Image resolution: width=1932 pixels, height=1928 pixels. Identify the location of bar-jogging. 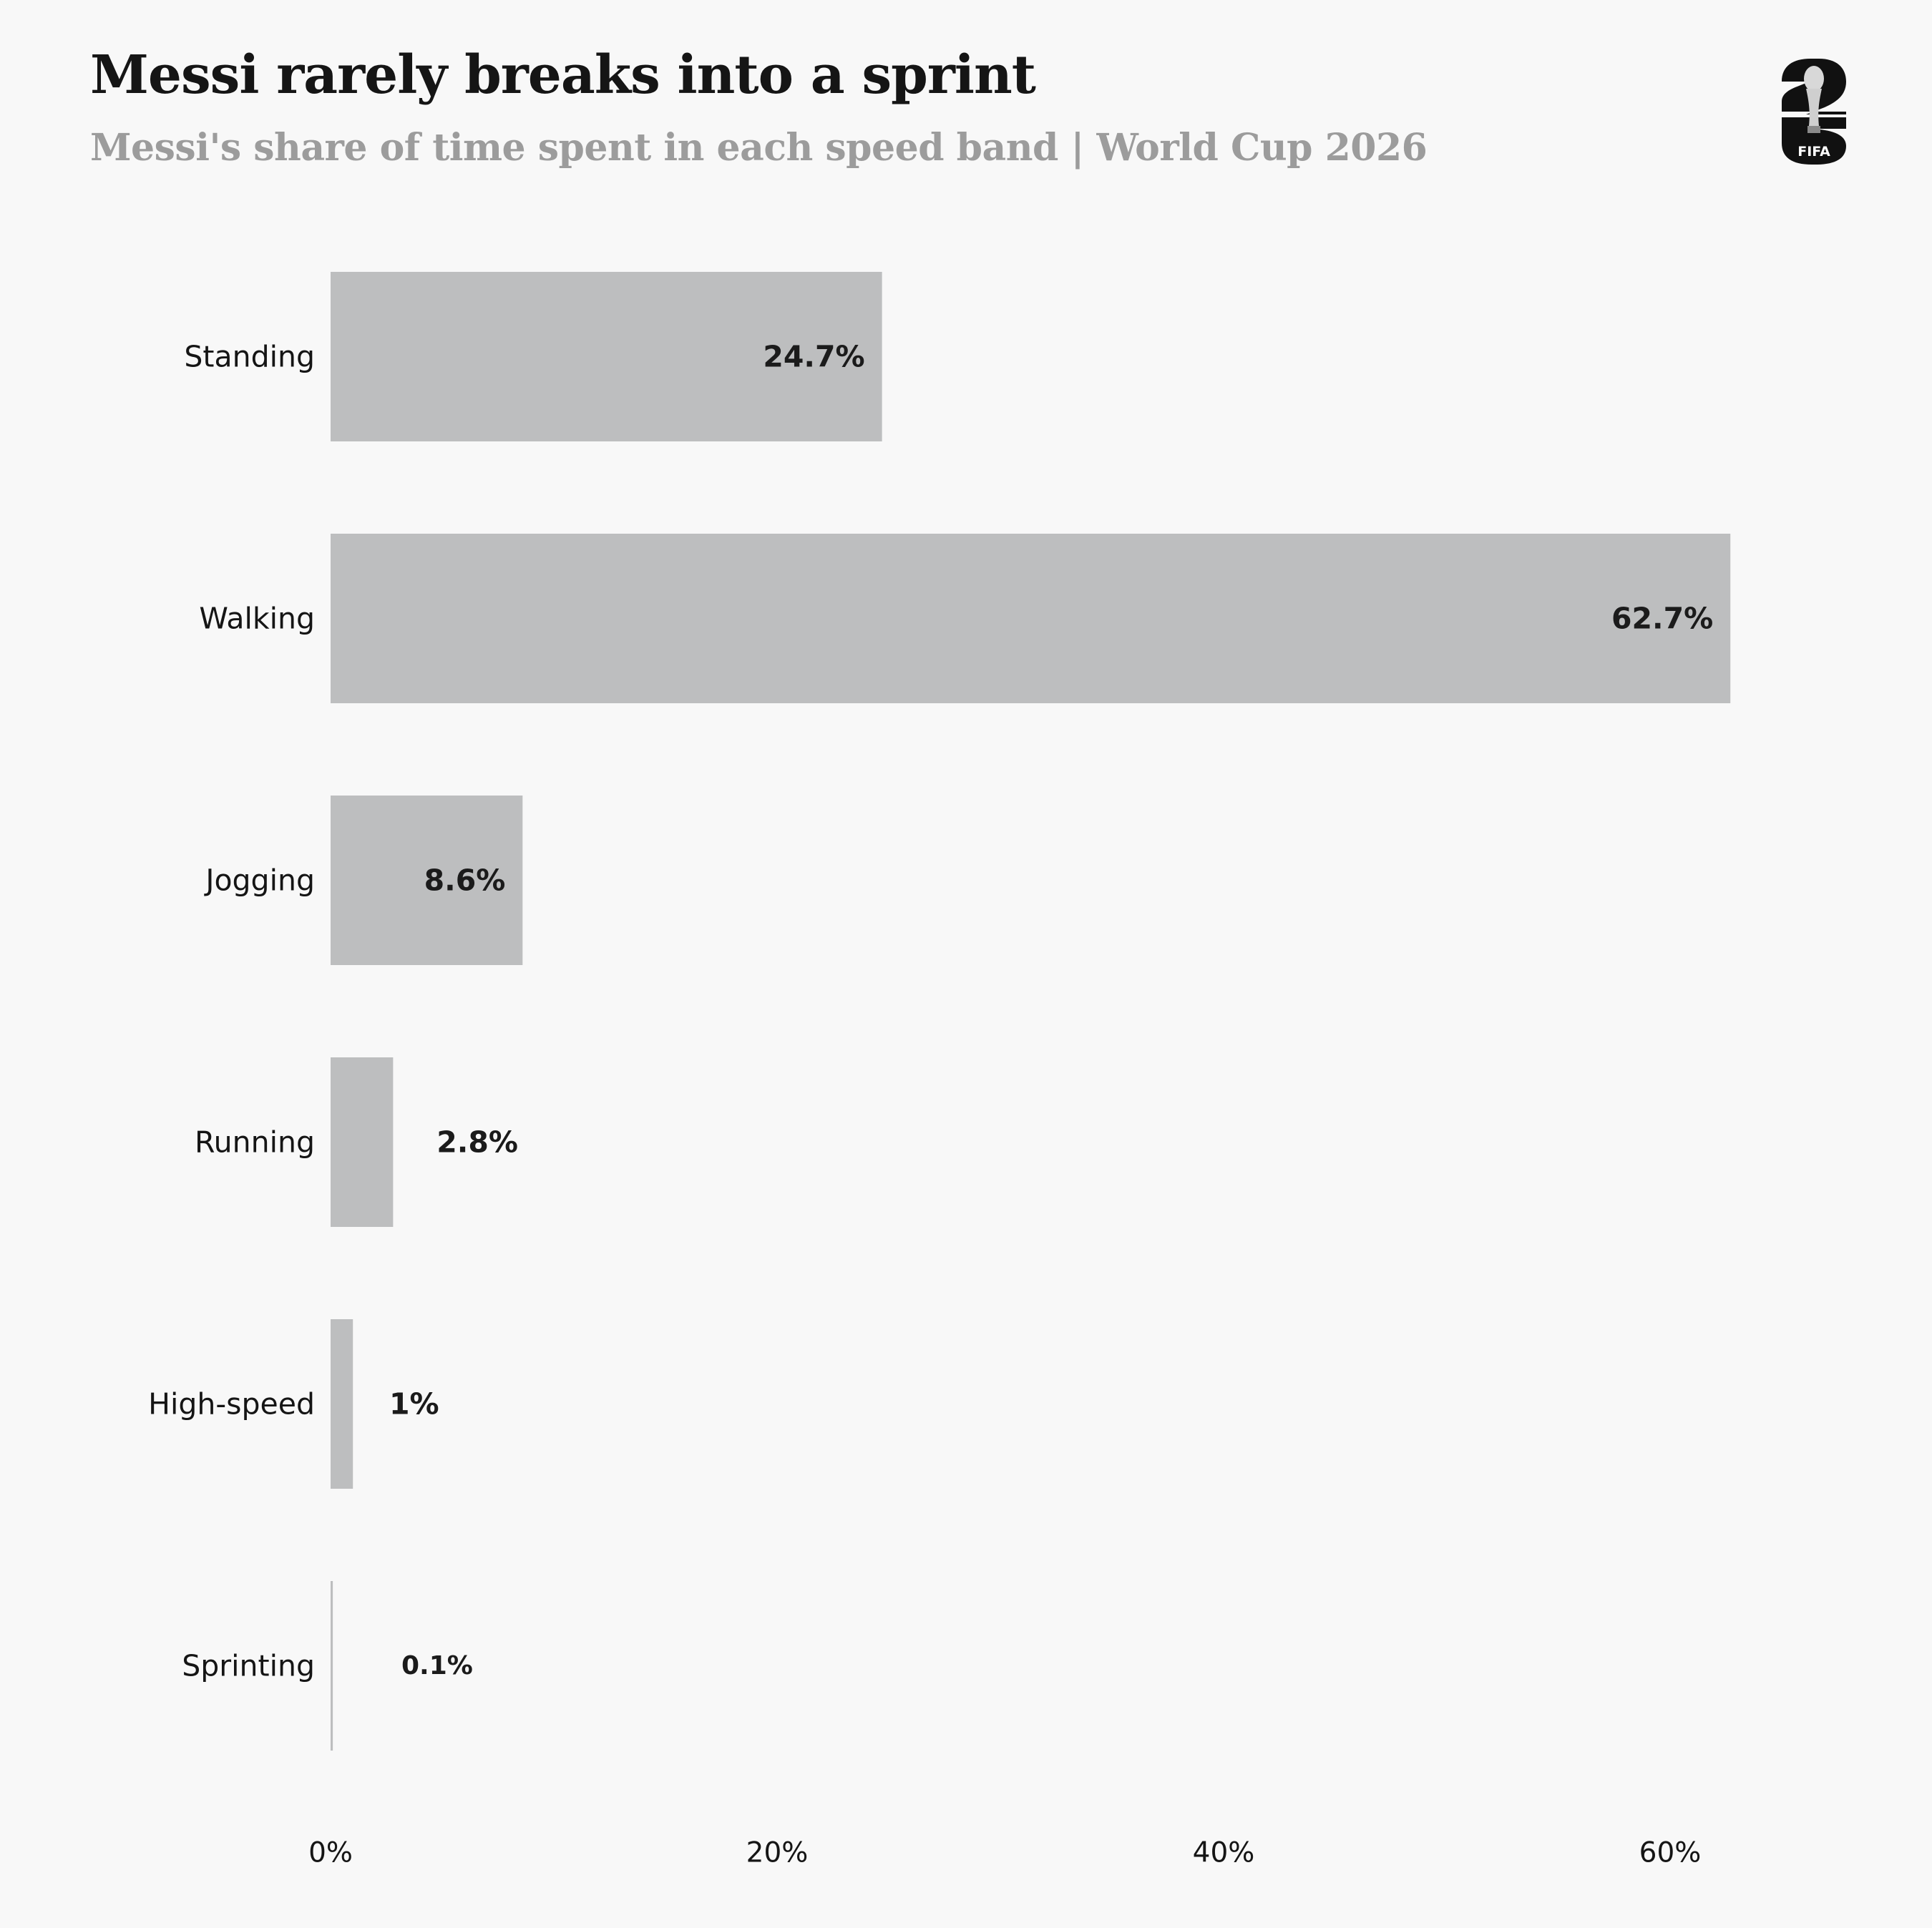
(427, 880).